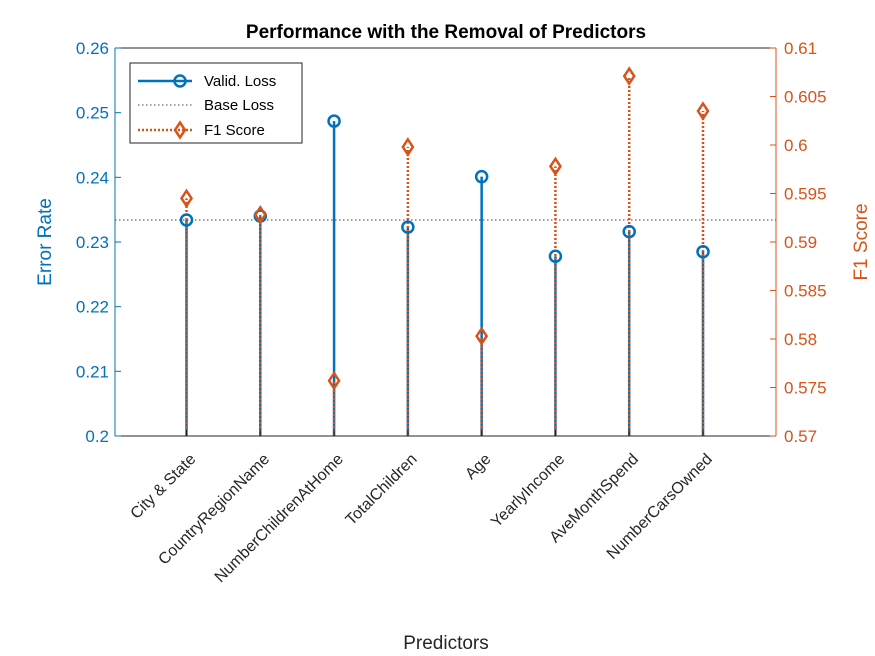 This screenshot has height=656, width=875. Describe the element at coordinates (180, 130) in the screenshot. I see `legend-marker-diamond` at that location.